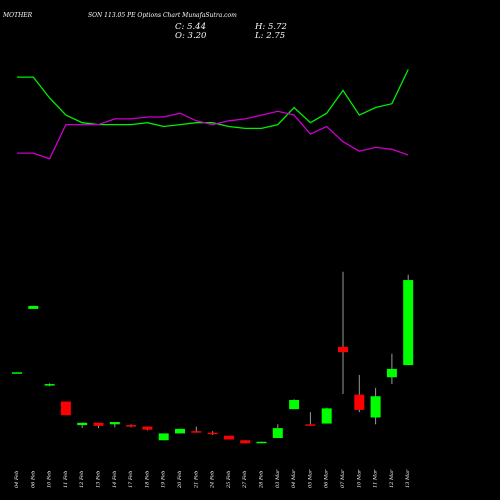  What do you see at coordinates (213, 480) in the screenshot?
I see `x-tick-label: 24 Feb` at bounding box center [213, 480].